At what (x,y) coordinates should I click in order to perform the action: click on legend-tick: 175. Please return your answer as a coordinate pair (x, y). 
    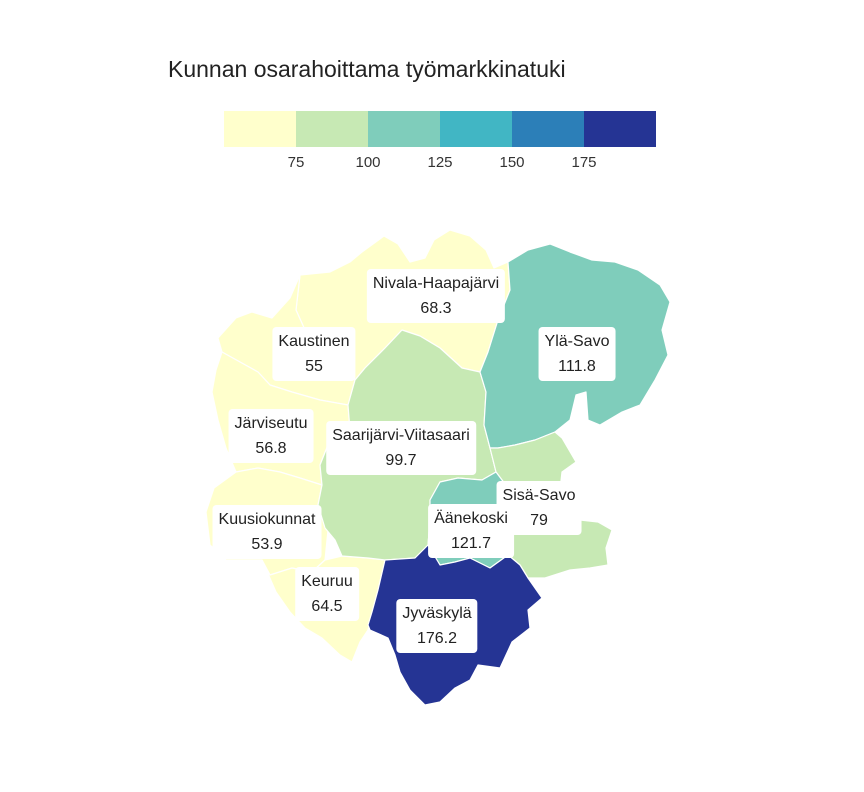
    Looking at the image, I should click on (584, 162).